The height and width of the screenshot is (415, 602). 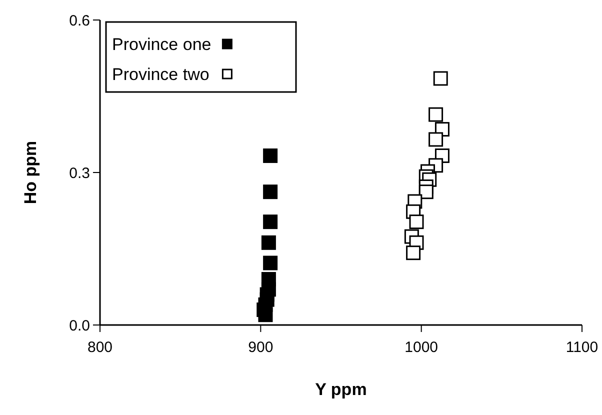 What do you see at coordinates (421, 347) in the screenshot?
I see `x-tick-label: 1000` at bounding box center [421, 347].